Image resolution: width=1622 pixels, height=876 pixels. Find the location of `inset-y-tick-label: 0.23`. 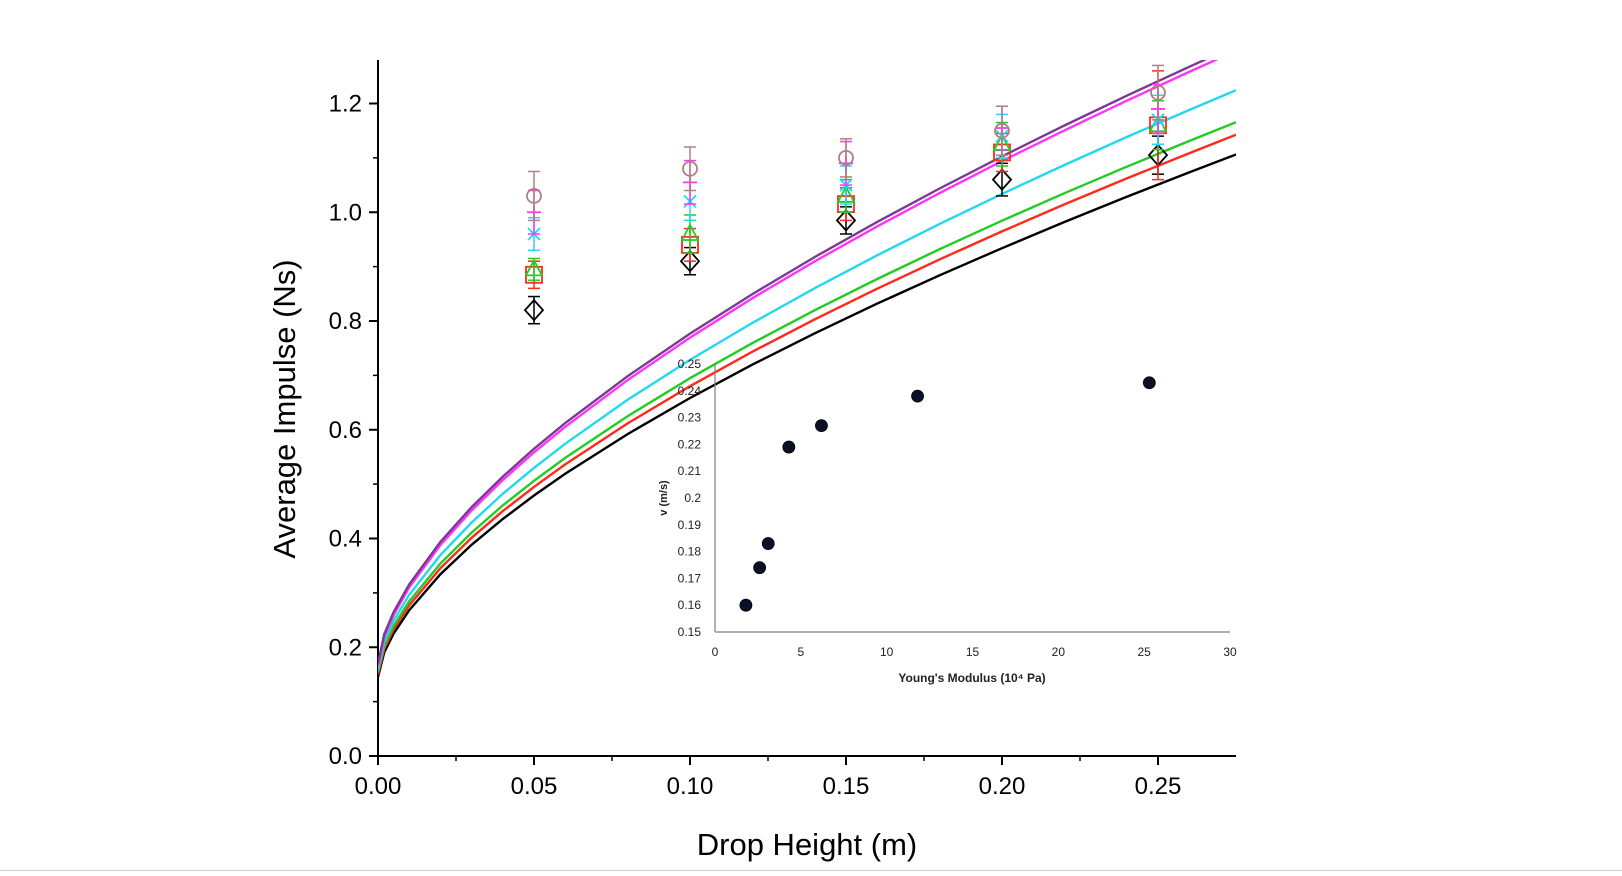

inset-y-tick-label: 0.23 is located at coordinates (690, 418).